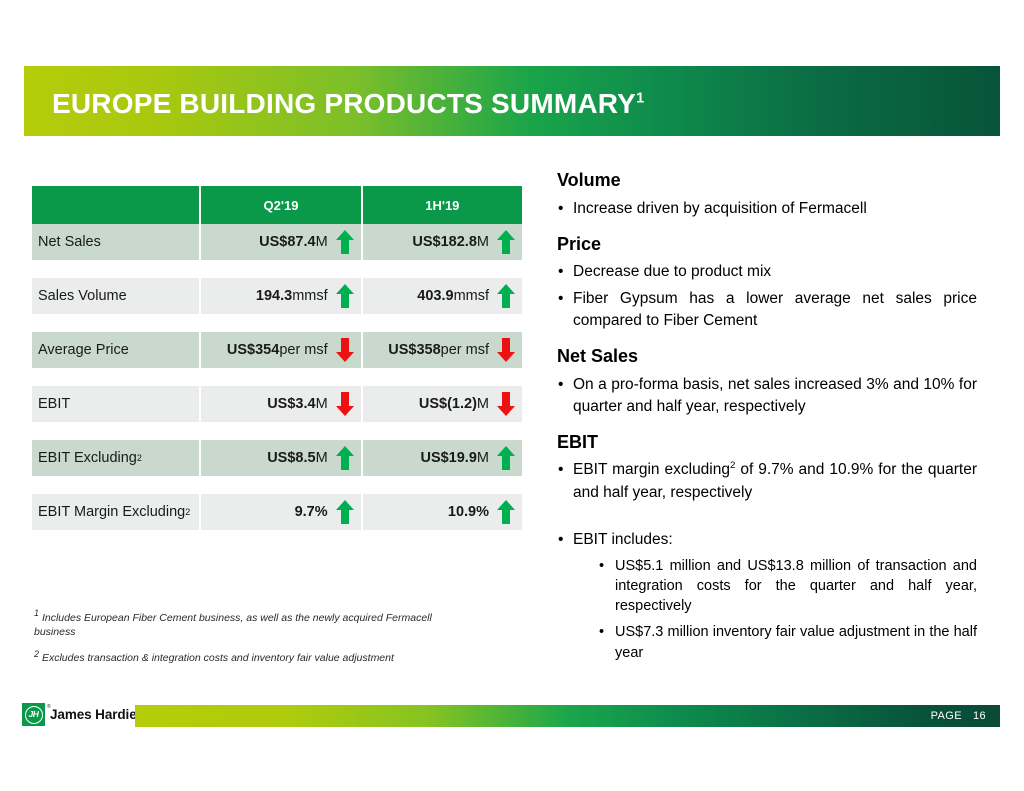  What do you see at coordinates (311, 512) in the screenshot?
I see `table-cell-q2-value: 9.7%` at bounding box center [311, 512].